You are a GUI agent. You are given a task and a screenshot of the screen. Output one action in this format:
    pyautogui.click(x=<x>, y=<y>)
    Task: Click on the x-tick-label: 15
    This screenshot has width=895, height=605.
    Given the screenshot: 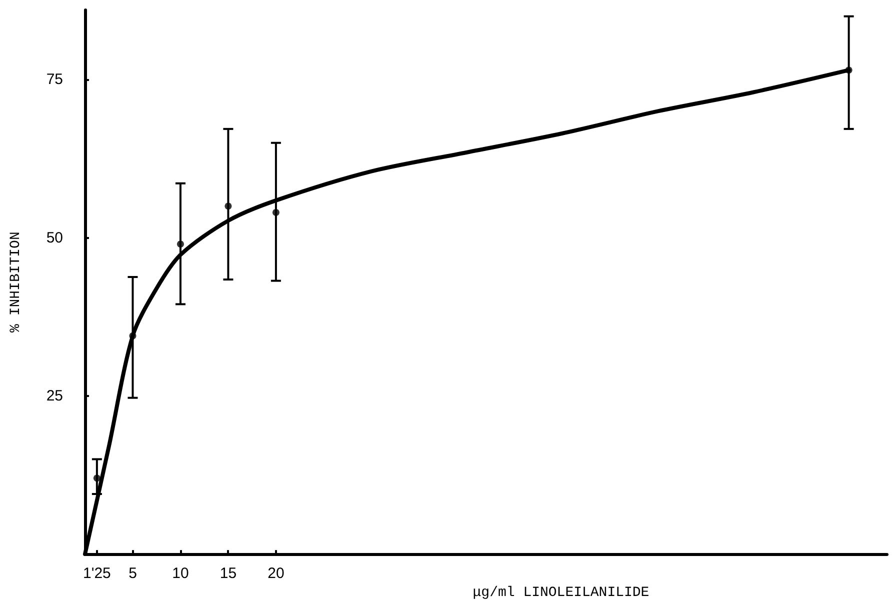 What is the action you would take?
    pyautogui.click(x=228, y=573)
    